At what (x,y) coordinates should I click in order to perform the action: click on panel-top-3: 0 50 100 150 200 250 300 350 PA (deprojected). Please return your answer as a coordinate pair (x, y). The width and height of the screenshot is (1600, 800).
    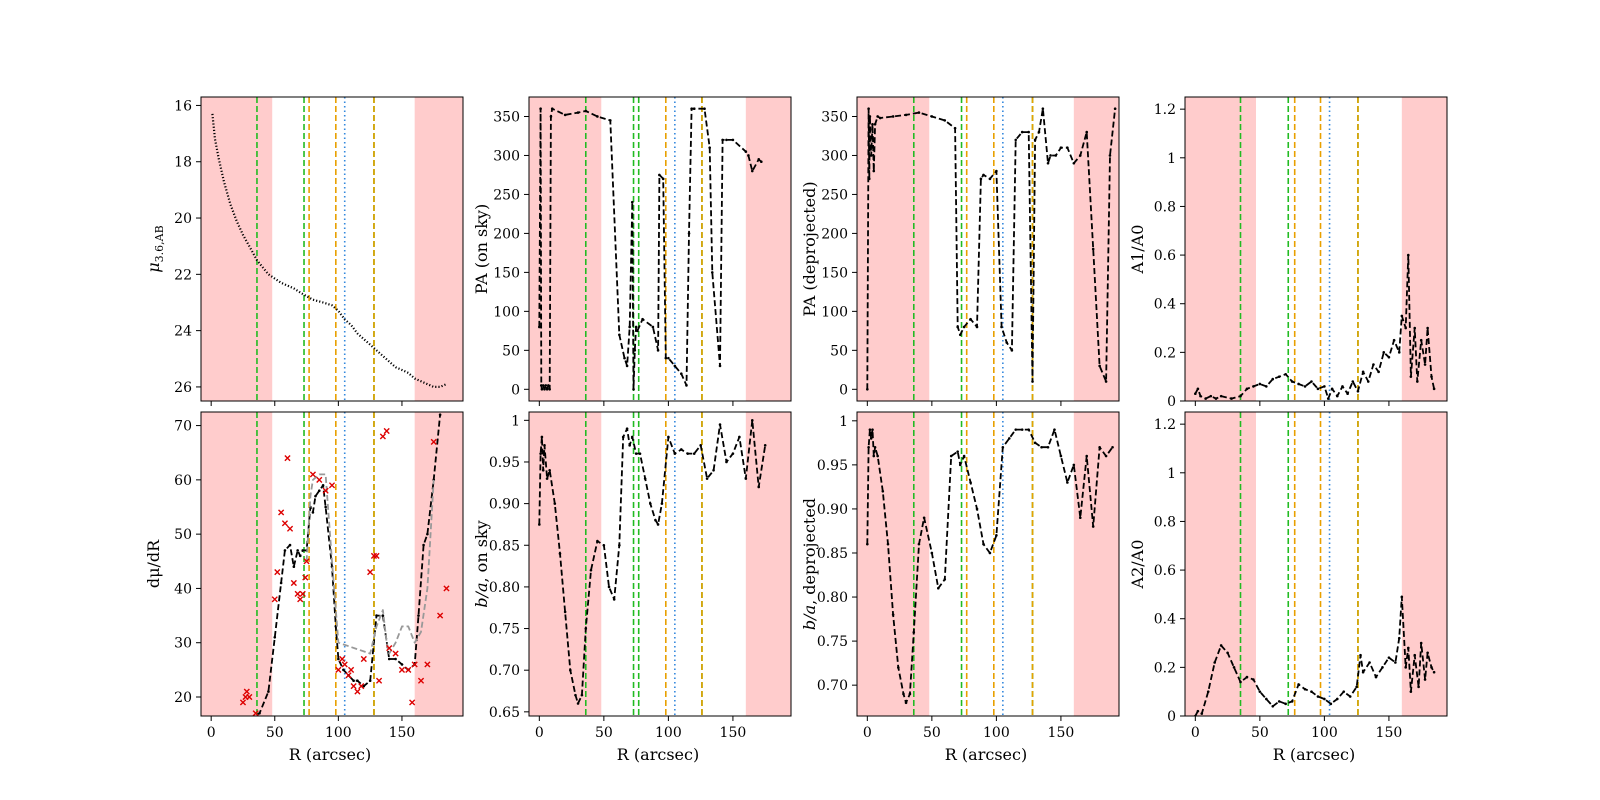
    Looking at the image, I should click on (960, 251).